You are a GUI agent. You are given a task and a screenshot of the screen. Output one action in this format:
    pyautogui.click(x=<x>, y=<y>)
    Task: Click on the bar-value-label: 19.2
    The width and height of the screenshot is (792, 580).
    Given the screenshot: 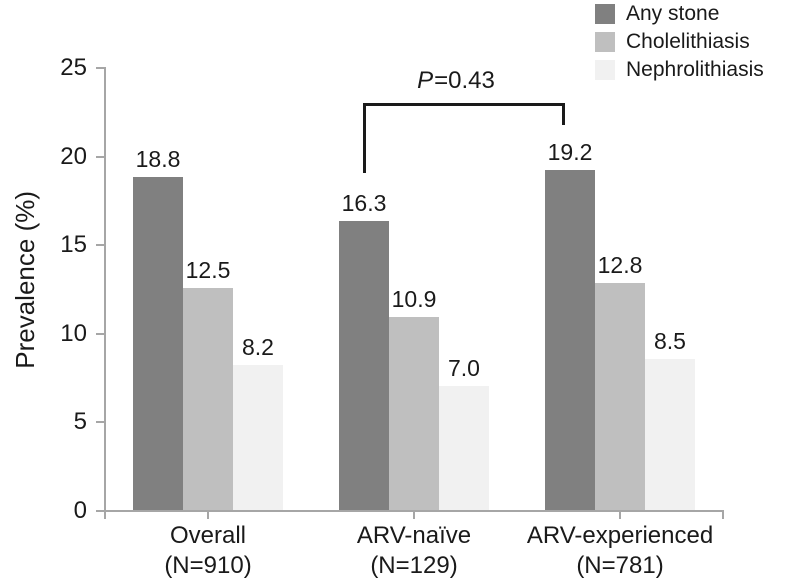 What is the action you would take?
    pyautogui.click(x=570, y=152)
    